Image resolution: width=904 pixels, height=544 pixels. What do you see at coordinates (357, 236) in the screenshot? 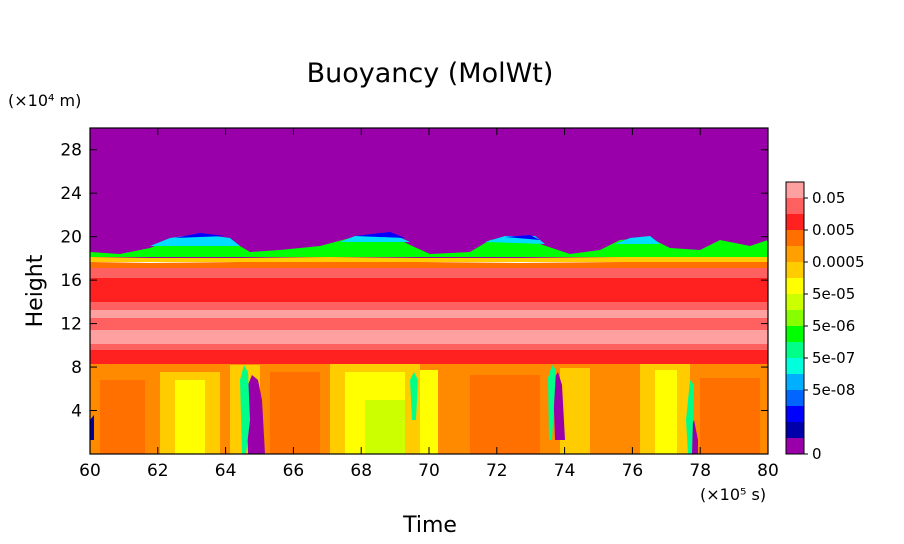
I see `band-blue-top` at bounding box center [357, 236].